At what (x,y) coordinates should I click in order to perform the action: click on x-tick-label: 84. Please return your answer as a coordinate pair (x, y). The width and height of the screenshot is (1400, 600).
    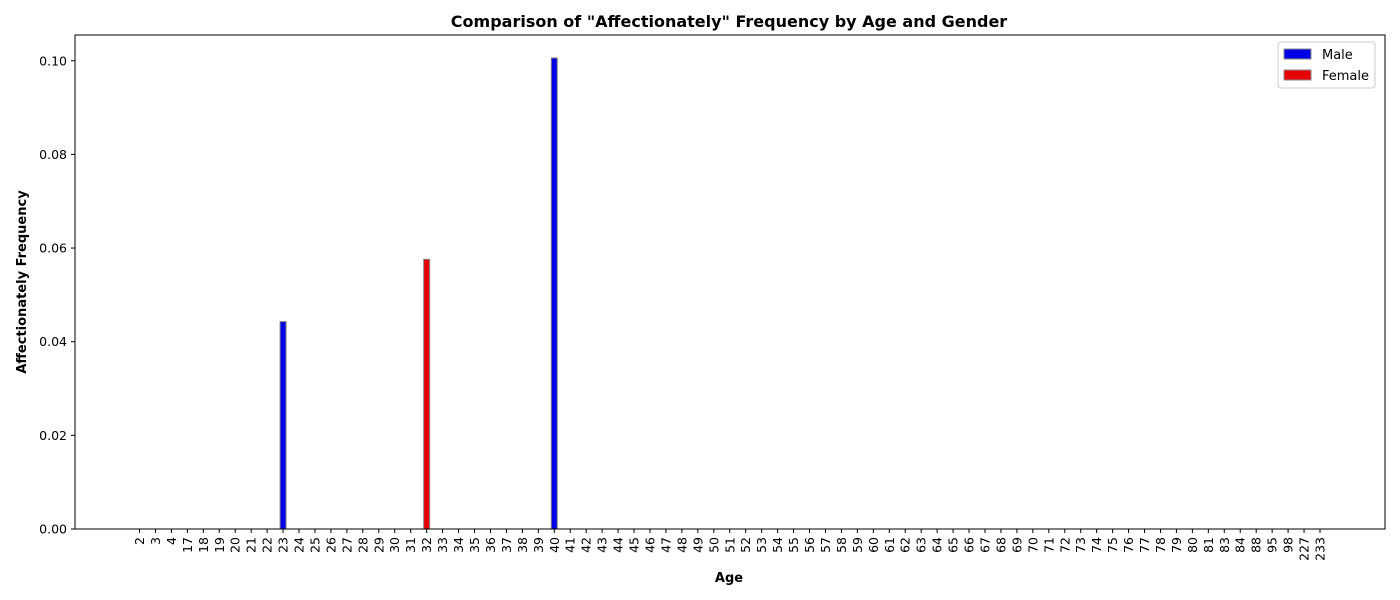
    Looking at the image, I should click on (1240, 545).